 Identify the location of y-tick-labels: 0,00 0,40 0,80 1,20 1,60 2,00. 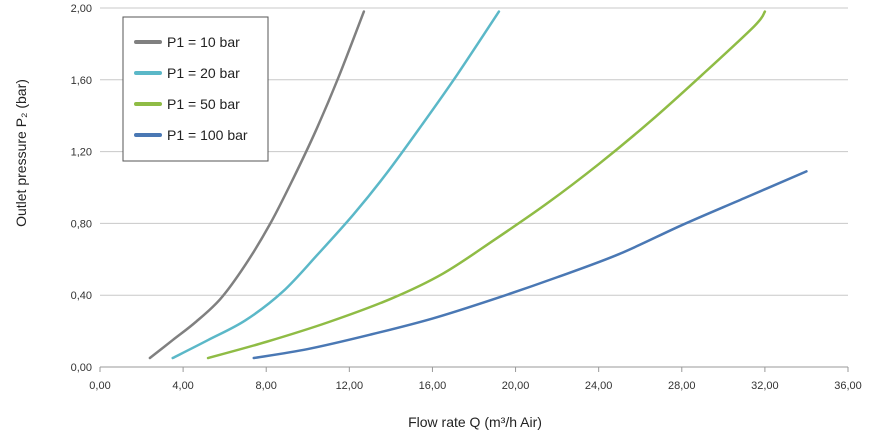
(81, 188).